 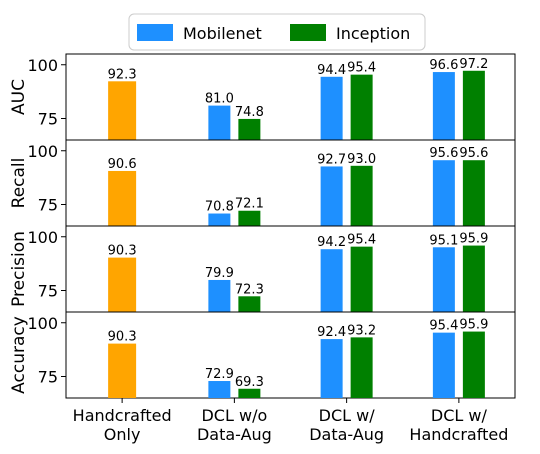 What do you see at coordinates (473, 153) in the screenshot?
I see `data-label-inception-recall-3: 95.6` at bounding box center [473, 153].